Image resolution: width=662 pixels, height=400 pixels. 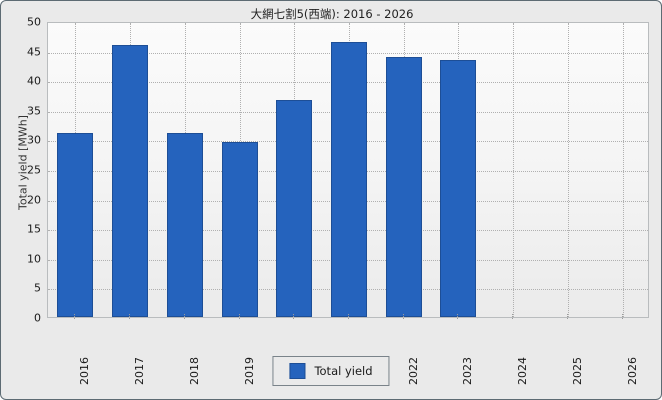 What do you see at coordinates (458, 316) in the screenshot?
I see `x-tick-mark-2023` at bounding box center [458, 316].